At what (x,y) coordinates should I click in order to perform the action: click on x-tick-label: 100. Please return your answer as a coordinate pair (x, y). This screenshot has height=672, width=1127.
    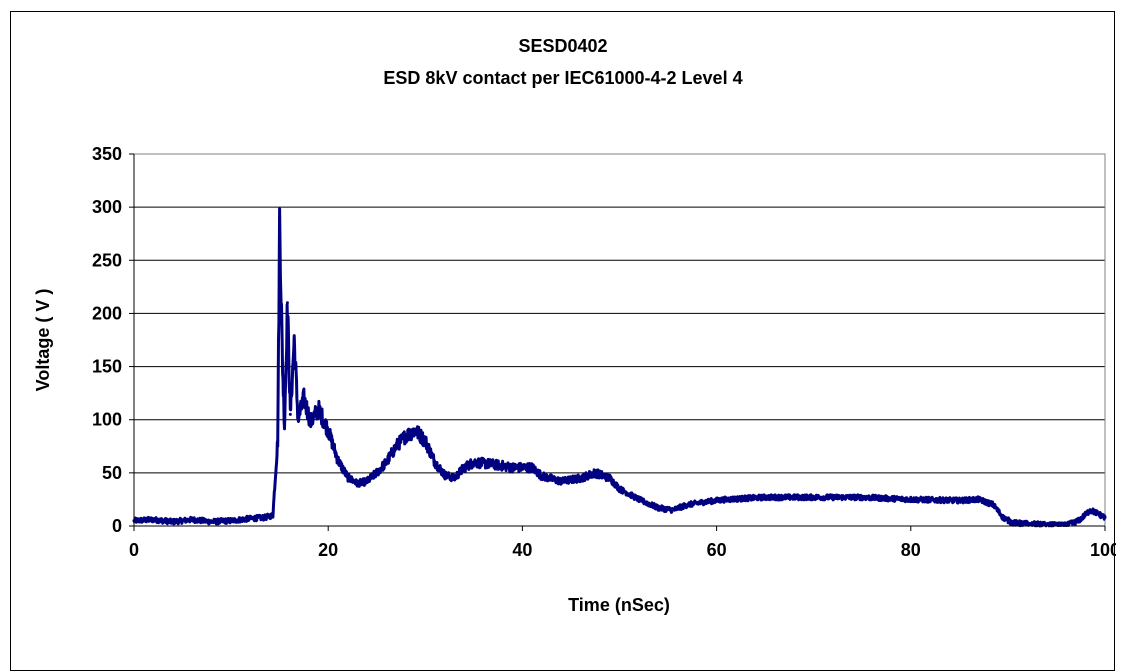
    Looking at the image, I should click on (1103, 550).